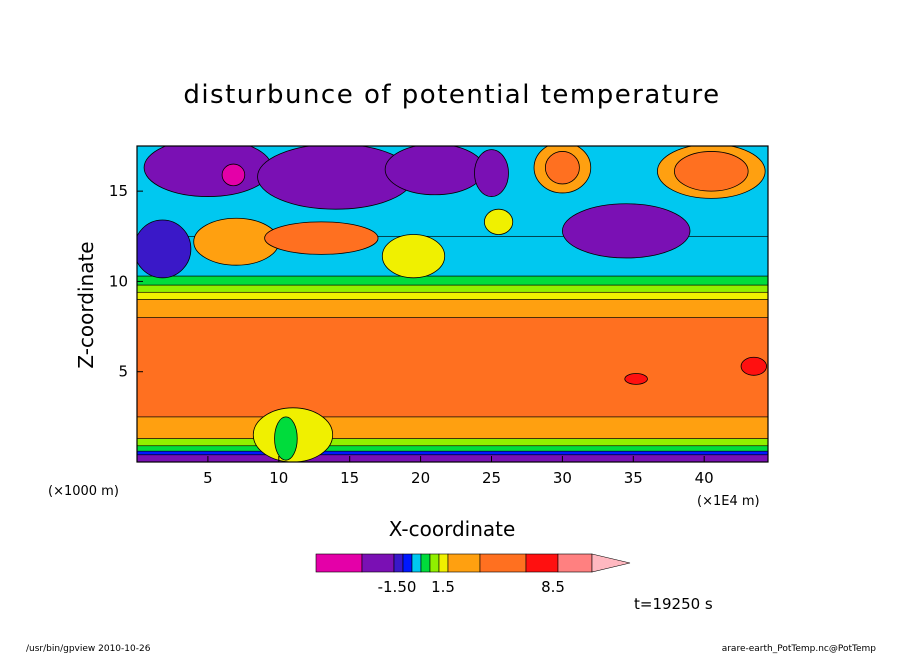 The image size is (904, 654). I want to click on x-tick-label-5: 30, so click(562, 478).